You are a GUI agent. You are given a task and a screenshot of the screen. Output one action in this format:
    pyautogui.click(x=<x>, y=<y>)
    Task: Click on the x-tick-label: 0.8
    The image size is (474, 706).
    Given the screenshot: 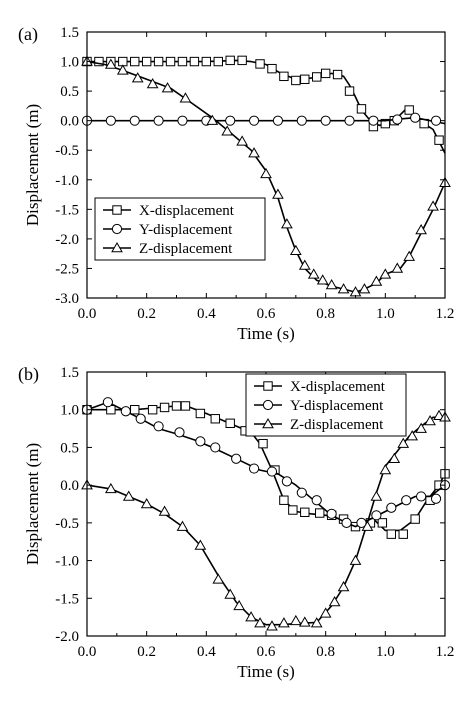 What is the action you would take?
    pyautogui.click(x=325, y=314)
    